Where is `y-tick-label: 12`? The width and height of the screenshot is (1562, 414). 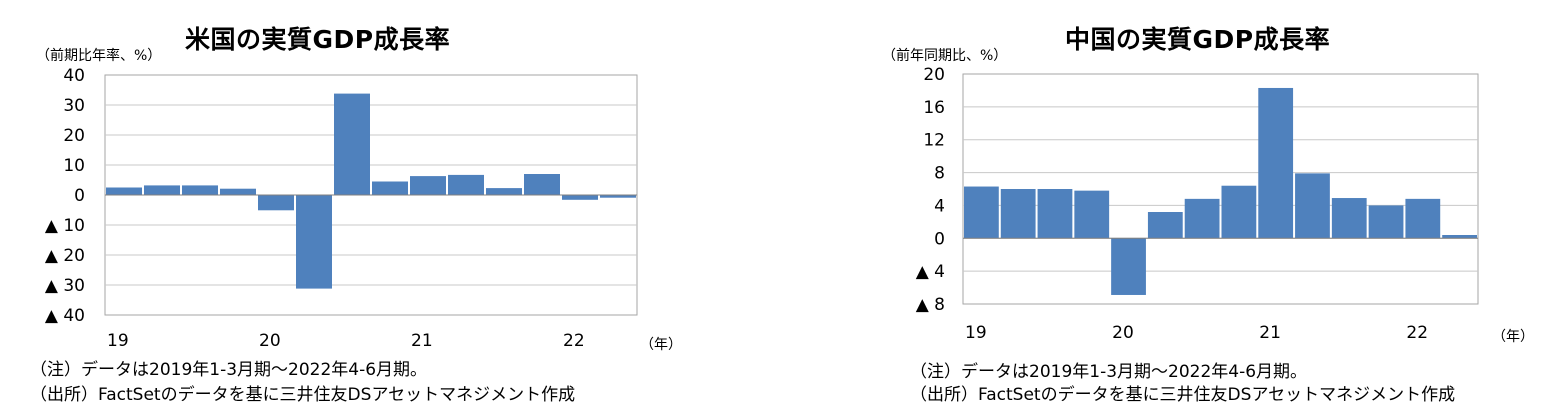
y-tick-label: 12 is located at coordinates (934, 141).